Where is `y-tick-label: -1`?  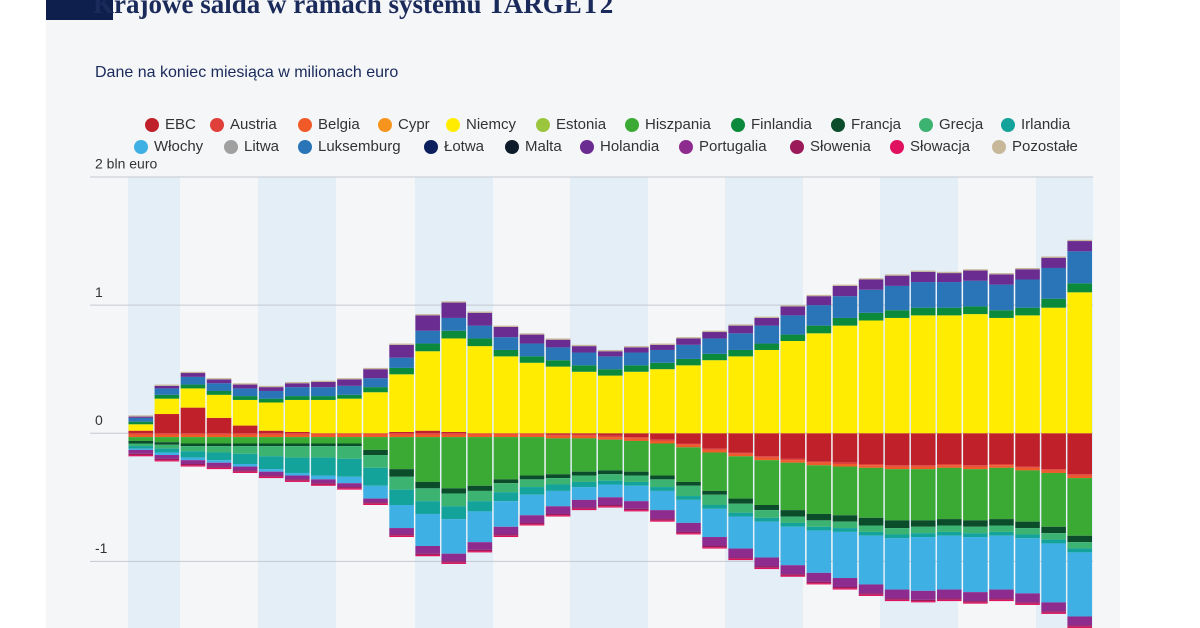 y-tick-label: -1 is located at coordinates (101, 548).